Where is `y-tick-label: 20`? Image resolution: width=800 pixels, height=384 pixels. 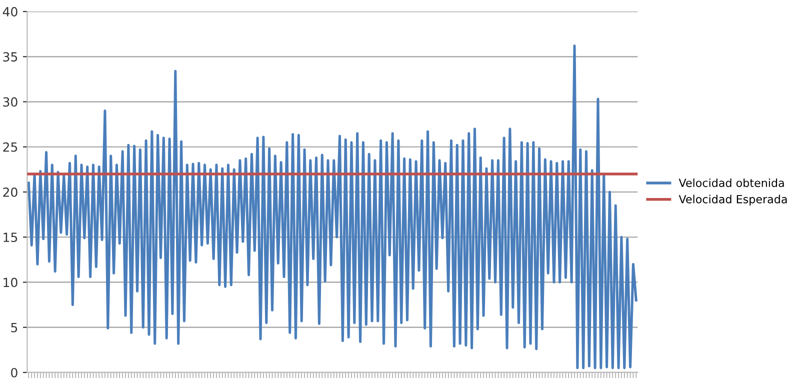 y-tick-label: 20 is located at coordinates (10, 192).